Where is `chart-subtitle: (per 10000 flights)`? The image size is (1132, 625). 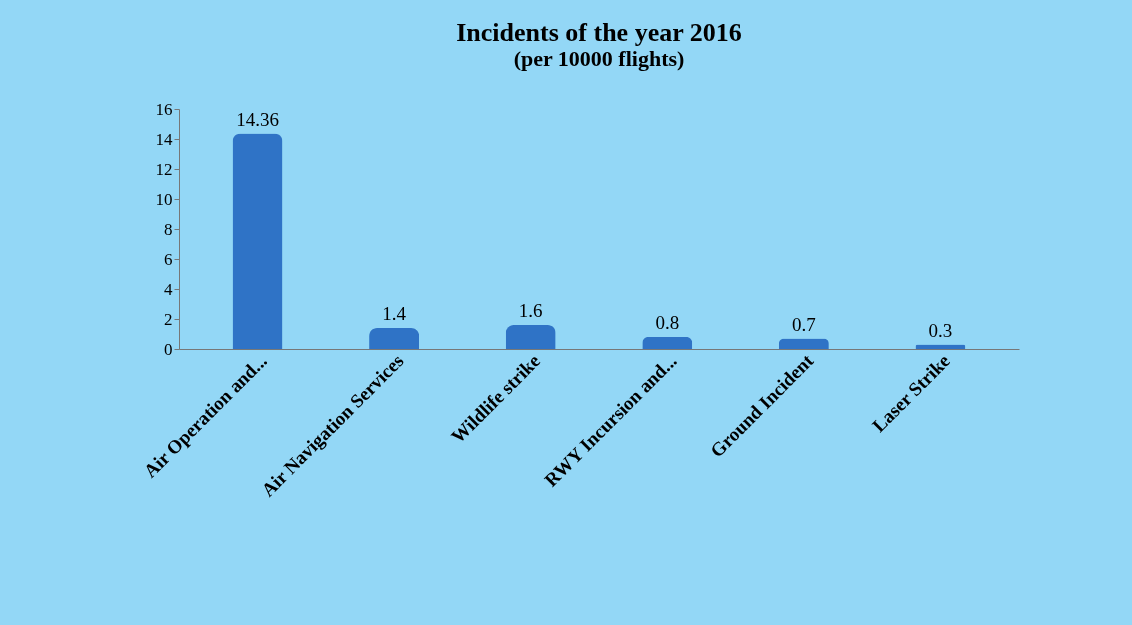
chart-subtitle: (per 10000 flights) is located at coordinates (599, 58).